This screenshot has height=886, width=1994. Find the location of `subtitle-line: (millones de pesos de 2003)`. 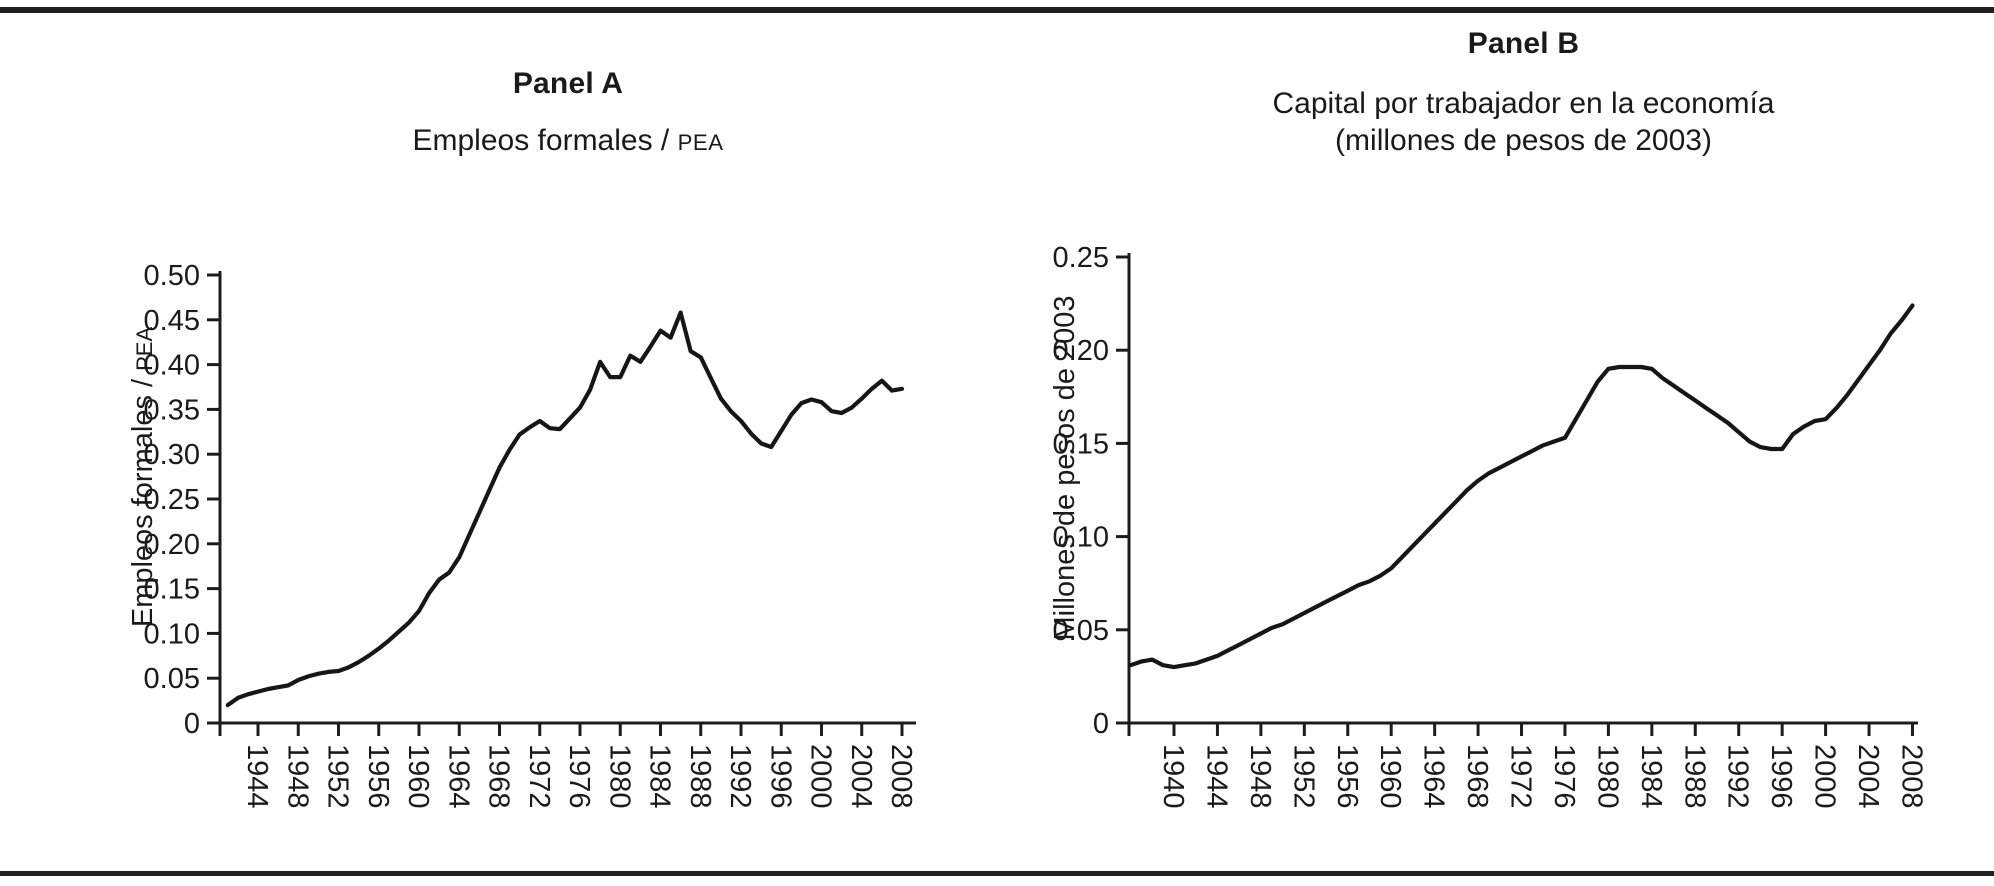

subtitle-line: (millones de pesos de 2003) is located at coordinates (1523, 140).